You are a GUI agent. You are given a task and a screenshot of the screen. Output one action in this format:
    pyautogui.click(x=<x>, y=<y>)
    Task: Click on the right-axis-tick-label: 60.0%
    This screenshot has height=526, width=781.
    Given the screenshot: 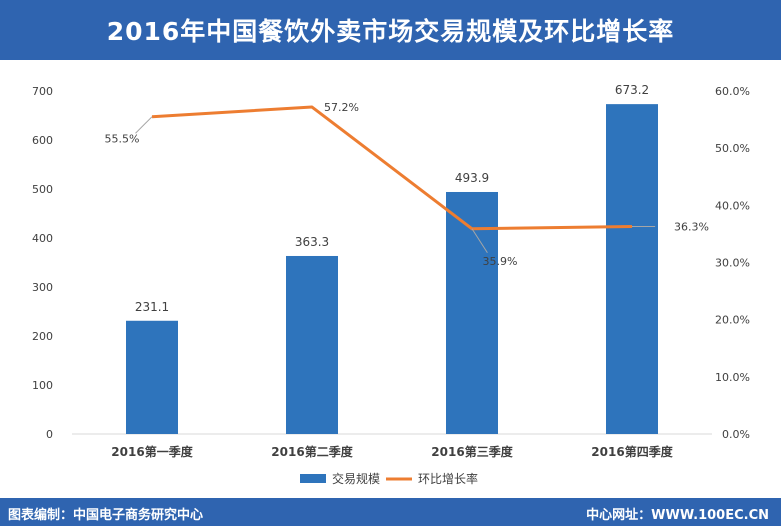 What is the action you would take?
    pyautogui.click(x=732, y=91)
    